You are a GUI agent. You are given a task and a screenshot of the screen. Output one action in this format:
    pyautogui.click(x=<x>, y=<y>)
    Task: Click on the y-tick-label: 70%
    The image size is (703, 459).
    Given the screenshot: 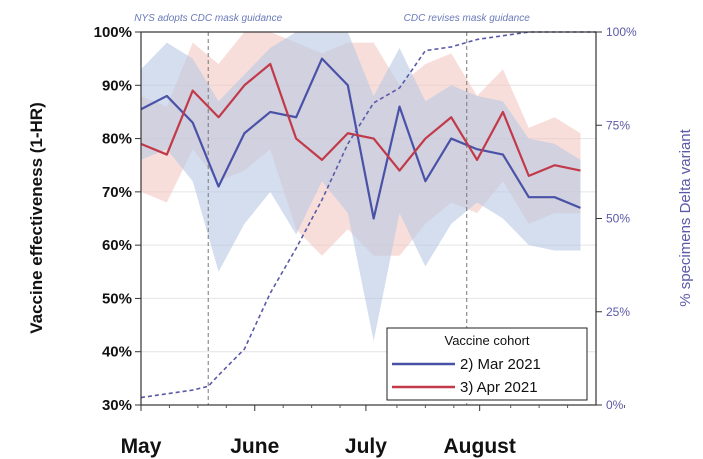 What is the action you would take?
    pyautogui.click(x=117, y=192)
    